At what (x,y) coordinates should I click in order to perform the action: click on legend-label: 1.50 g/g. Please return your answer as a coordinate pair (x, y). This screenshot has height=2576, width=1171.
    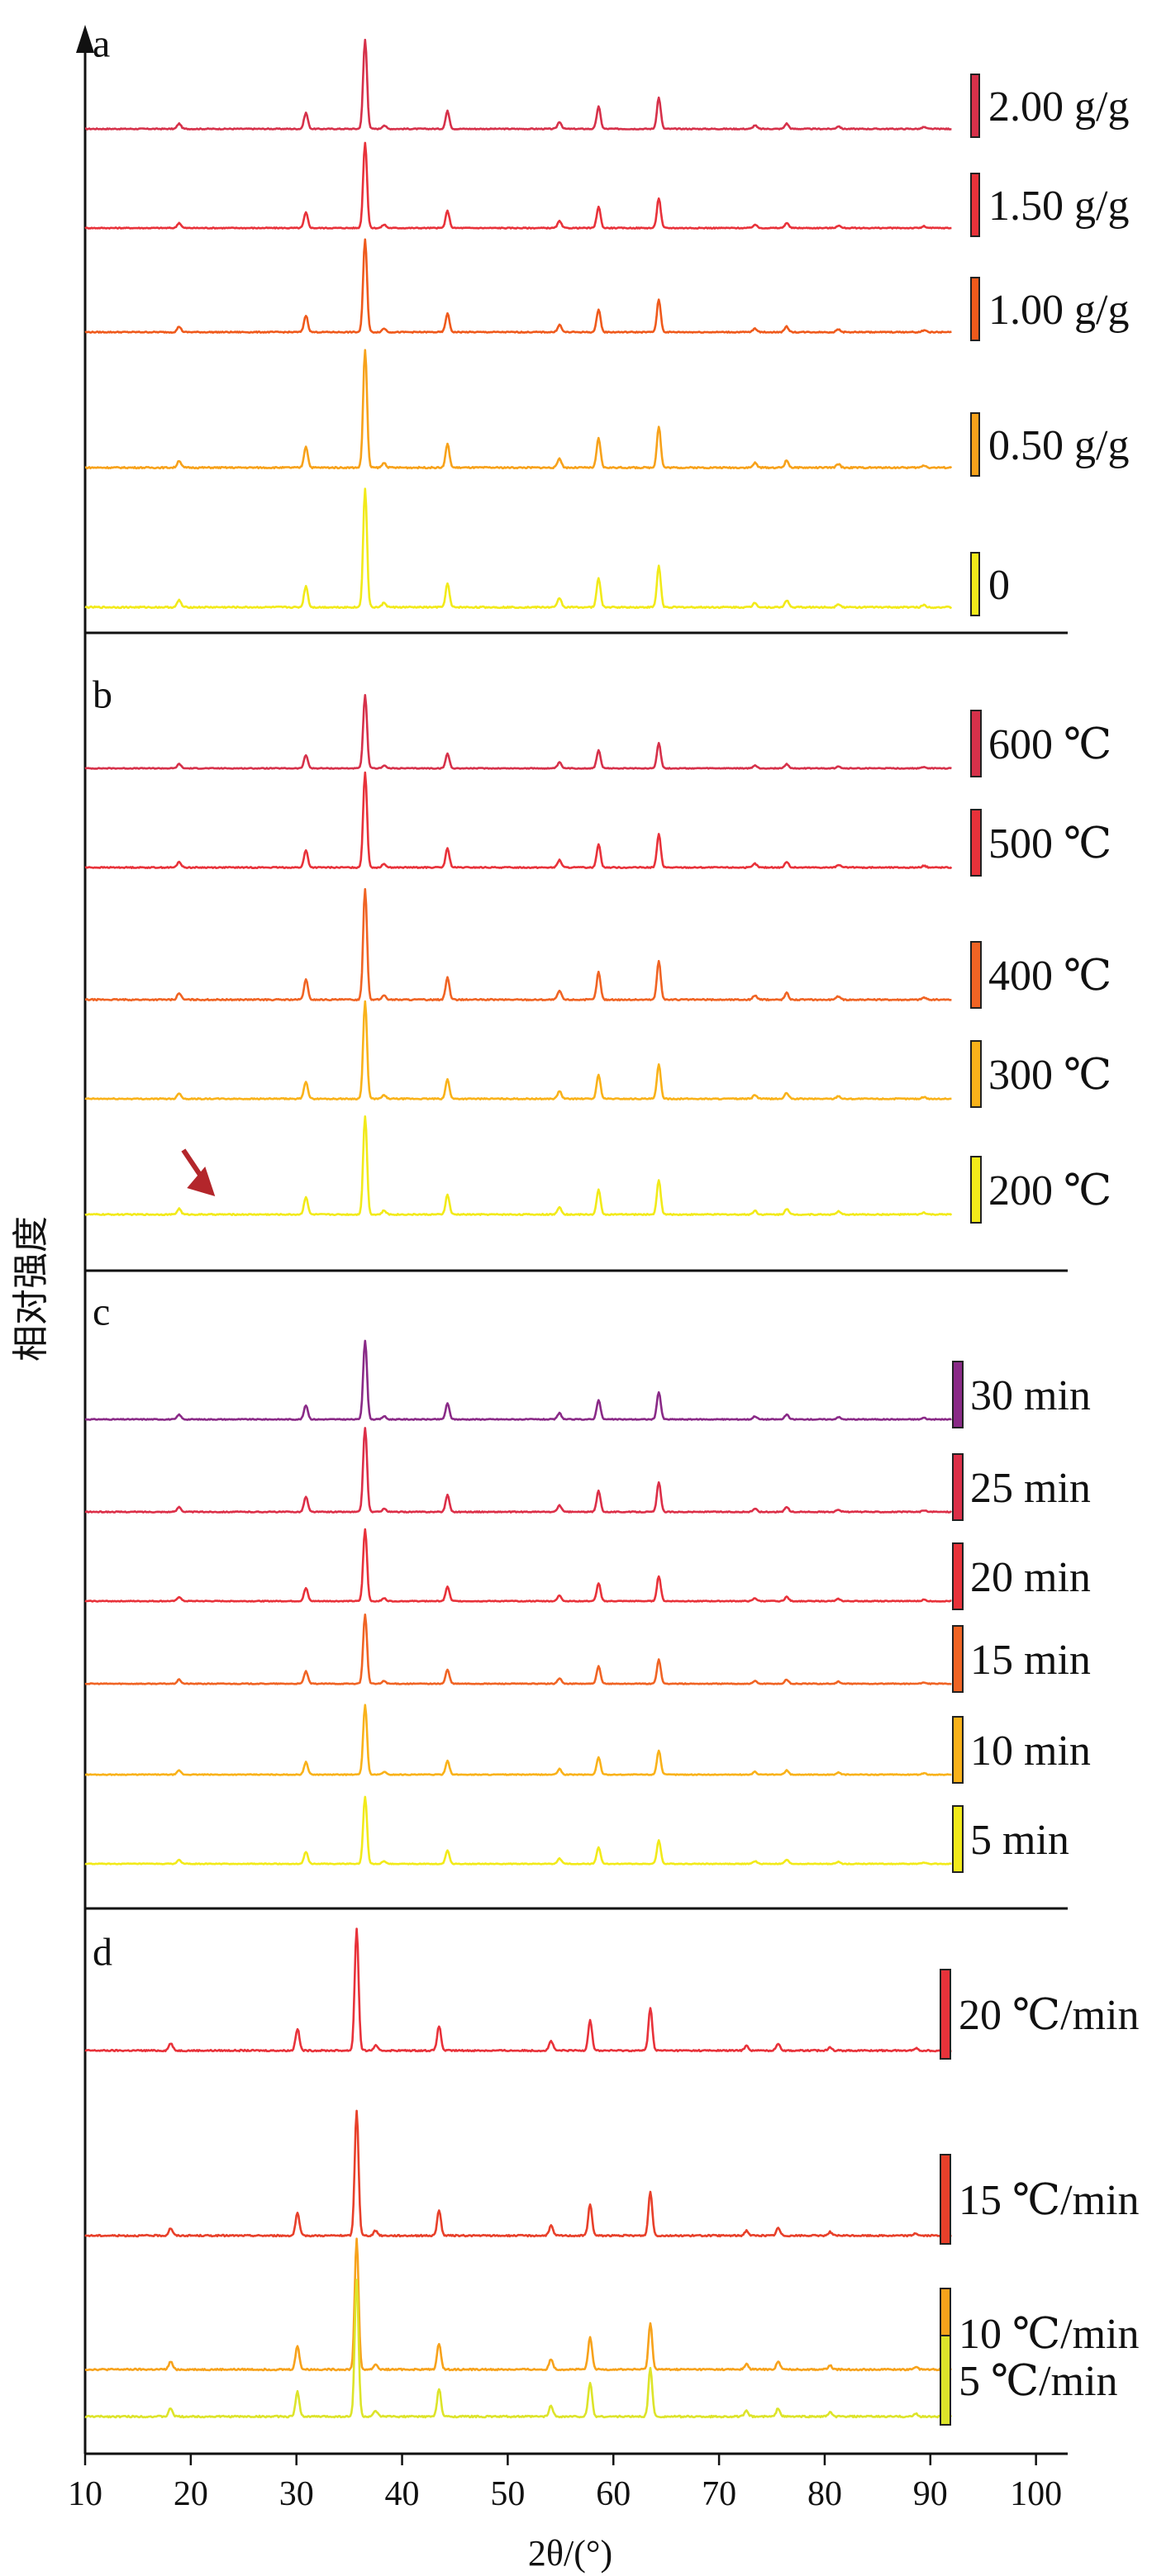
    Looking at the image, I should click on (1058, 206).